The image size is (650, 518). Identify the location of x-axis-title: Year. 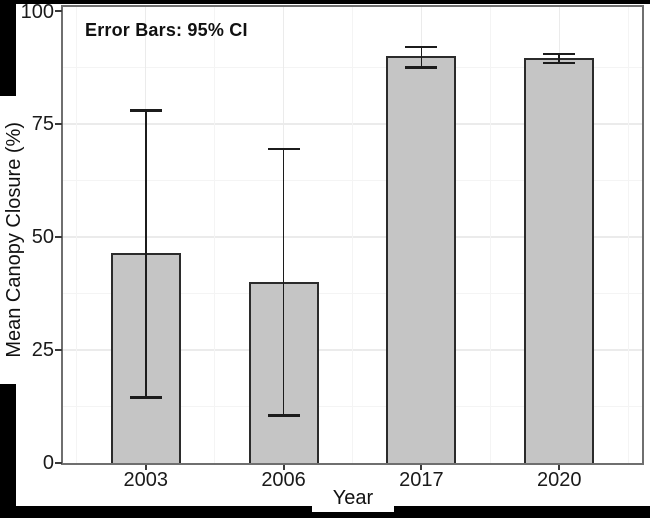
(353, 499).